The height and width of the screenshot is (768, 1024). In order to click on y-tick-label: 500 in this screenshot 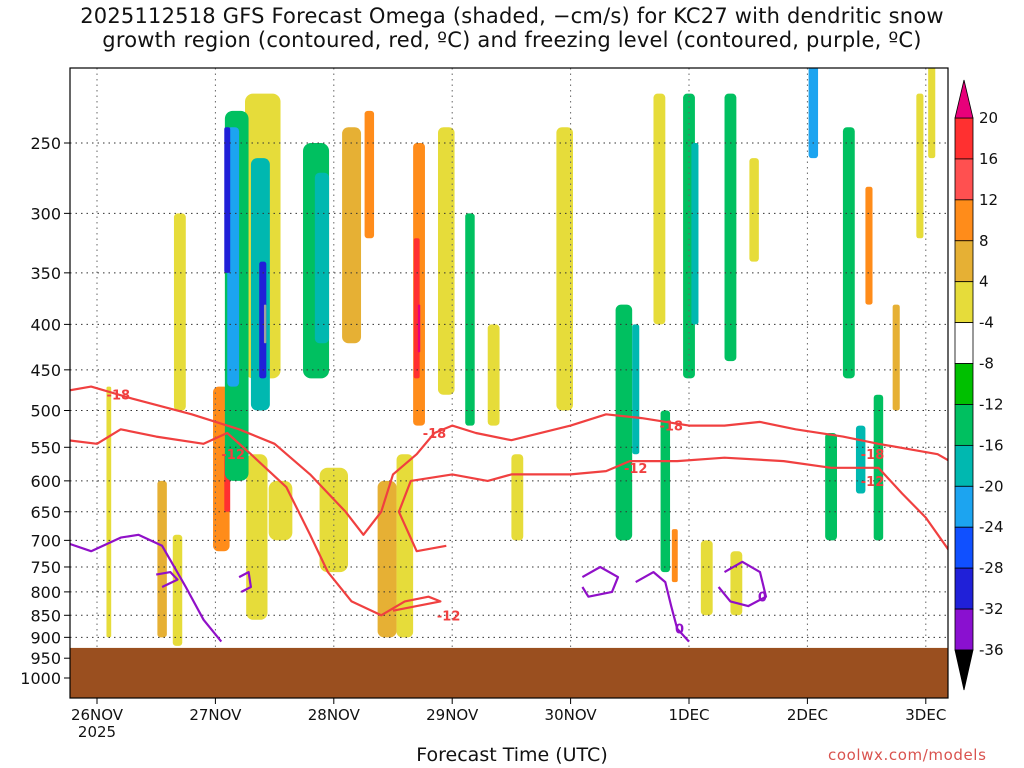, I will do `click(45, 411)`.